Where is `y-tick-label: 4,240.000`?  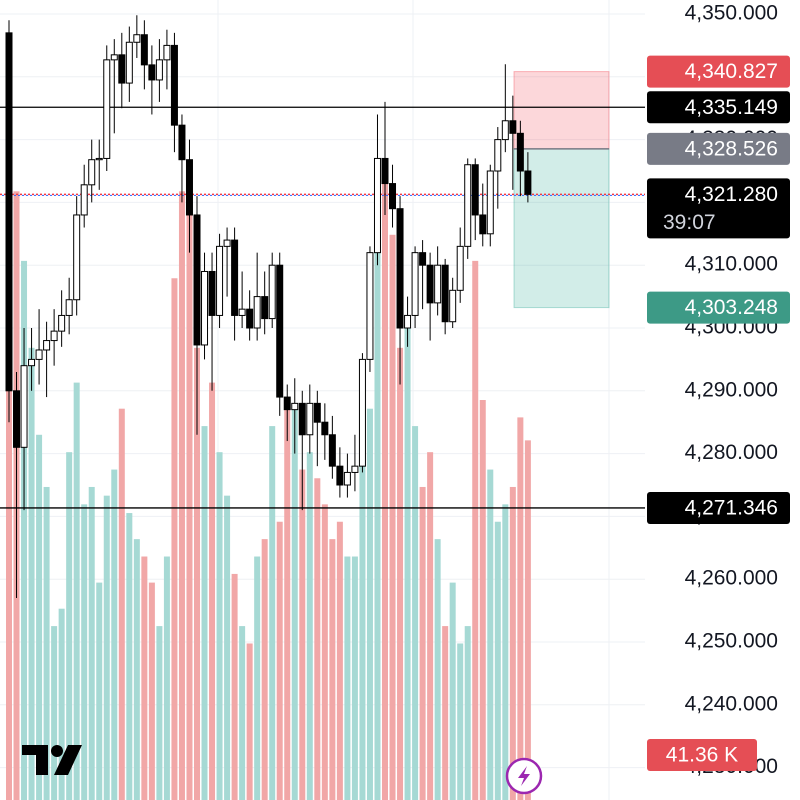
y-tick-label: 4,240.000 is located at coordinates (731, 703).